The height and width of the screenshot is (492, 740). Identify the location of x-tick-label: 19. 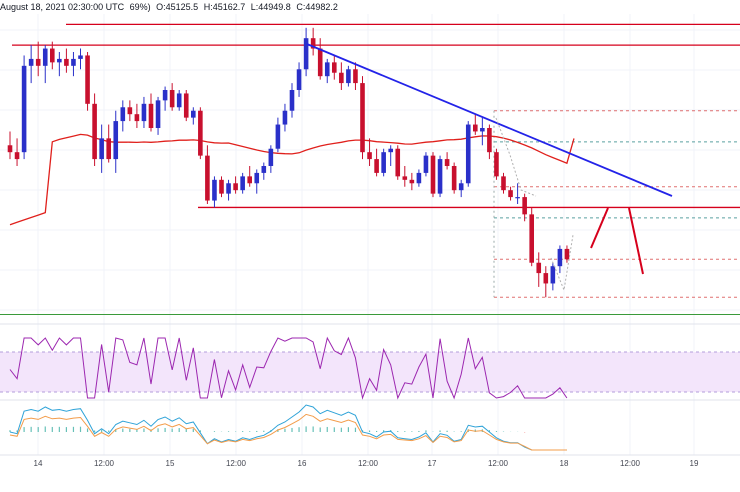
(694, 463).